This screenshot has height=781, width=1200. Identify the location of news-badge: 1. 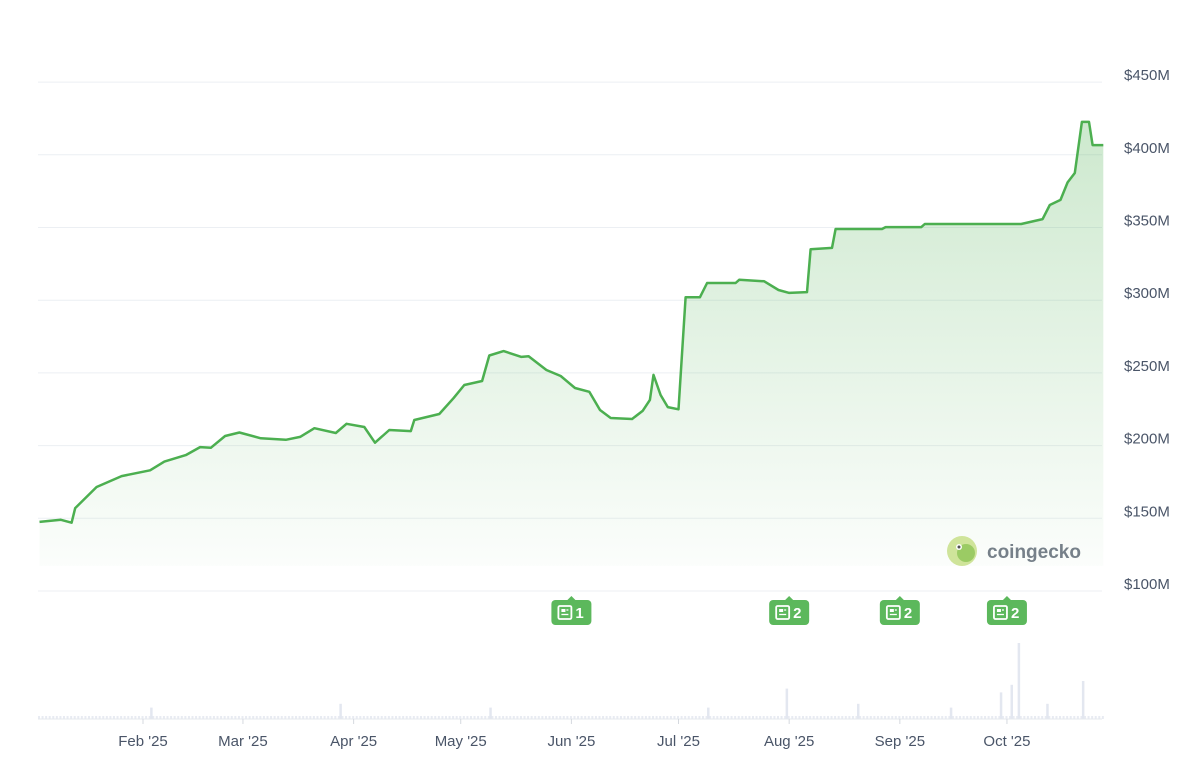
(571, 610).